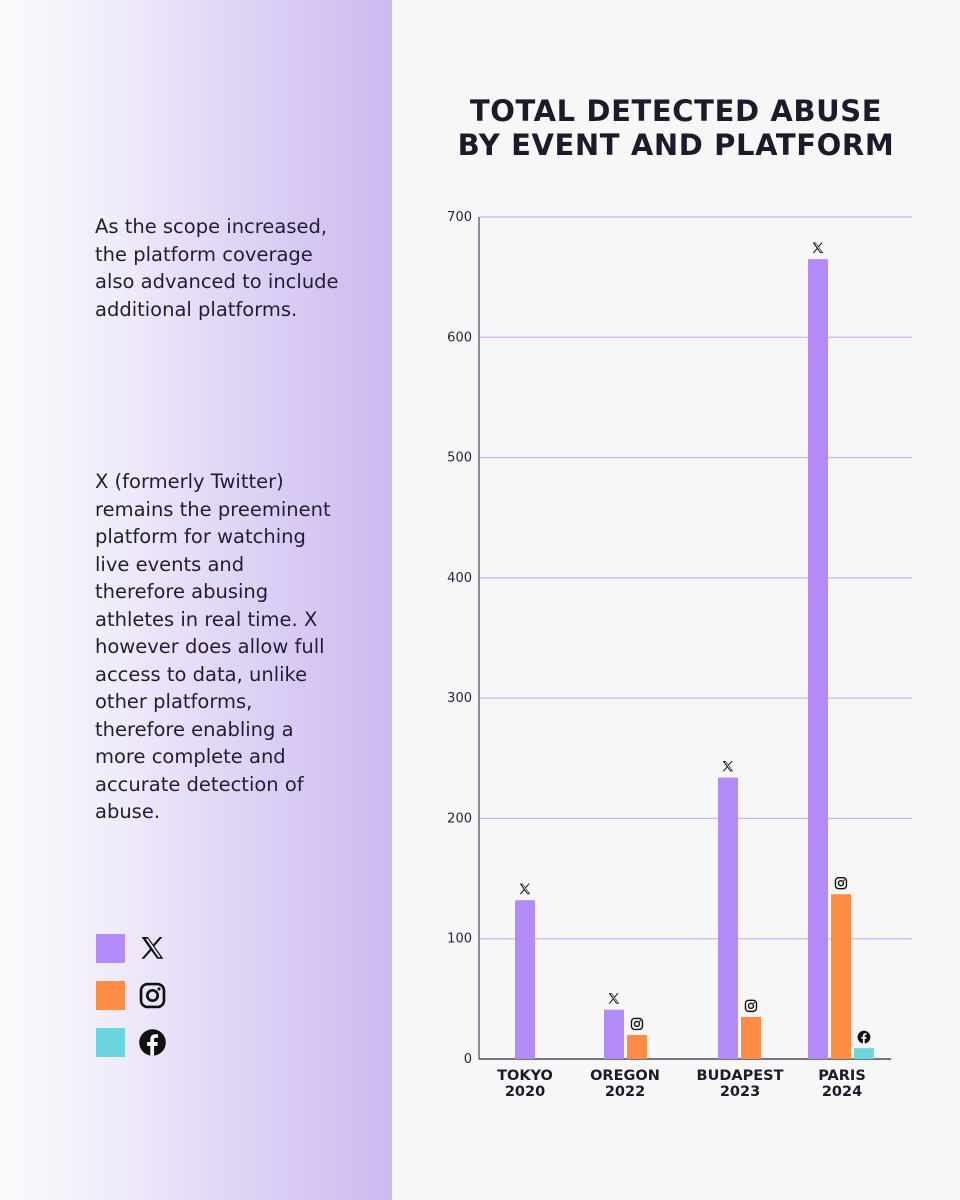 Image resolution: width=960 pixels, height=1200 pixels. What do you see at coordinates (459, 698) in the screenshot?
I see `y-tick-label: 300` at bounding box center [459, 698].